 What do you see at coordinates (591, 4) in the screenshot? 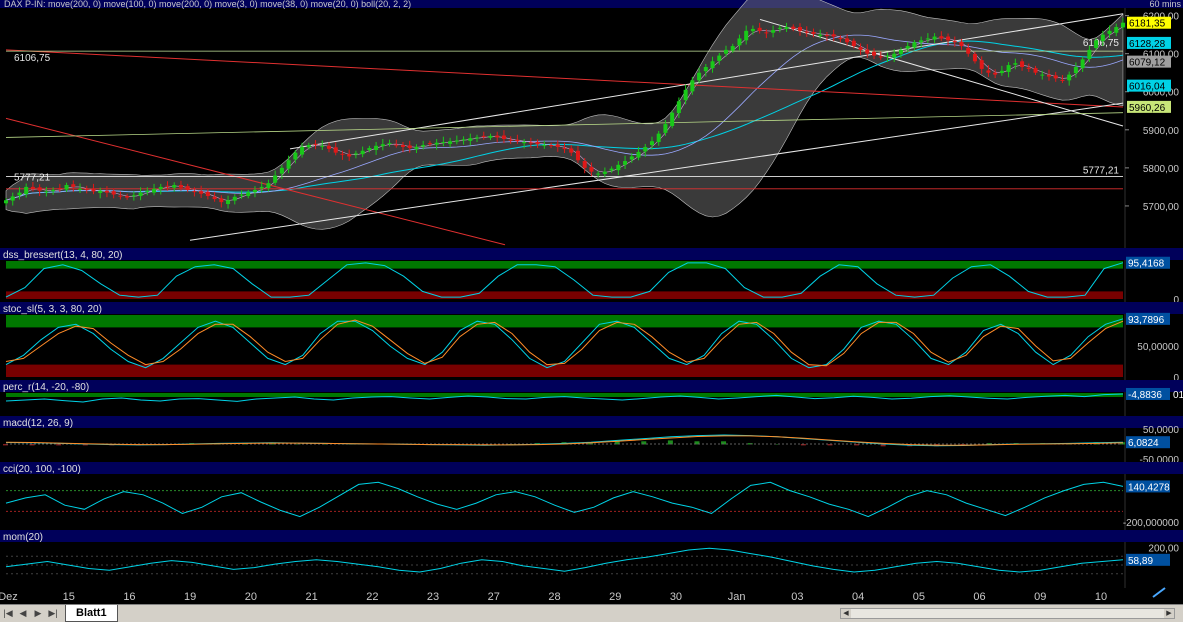
I see `main-panel-header` at bounding box center [591, 4].